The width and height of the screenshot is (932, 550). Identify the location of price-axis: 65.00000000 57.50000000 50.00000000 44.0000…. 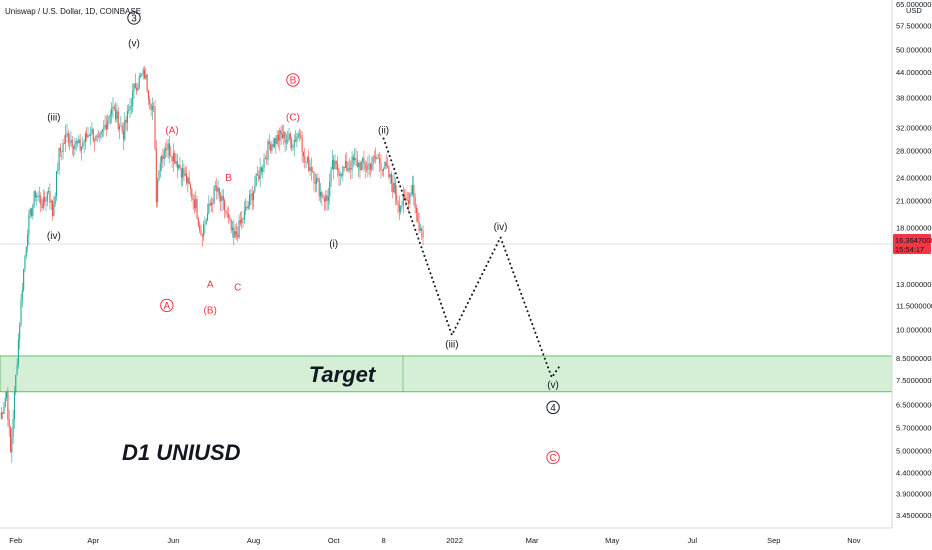
(914, 260).